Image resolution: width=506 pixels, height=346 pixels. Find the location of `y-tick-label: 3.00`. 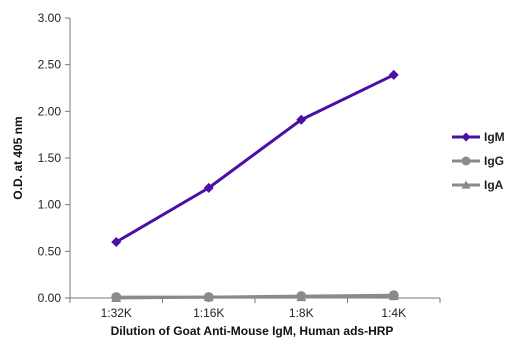

y-tick-label: 3.00 is located at coordinates (50, 18).